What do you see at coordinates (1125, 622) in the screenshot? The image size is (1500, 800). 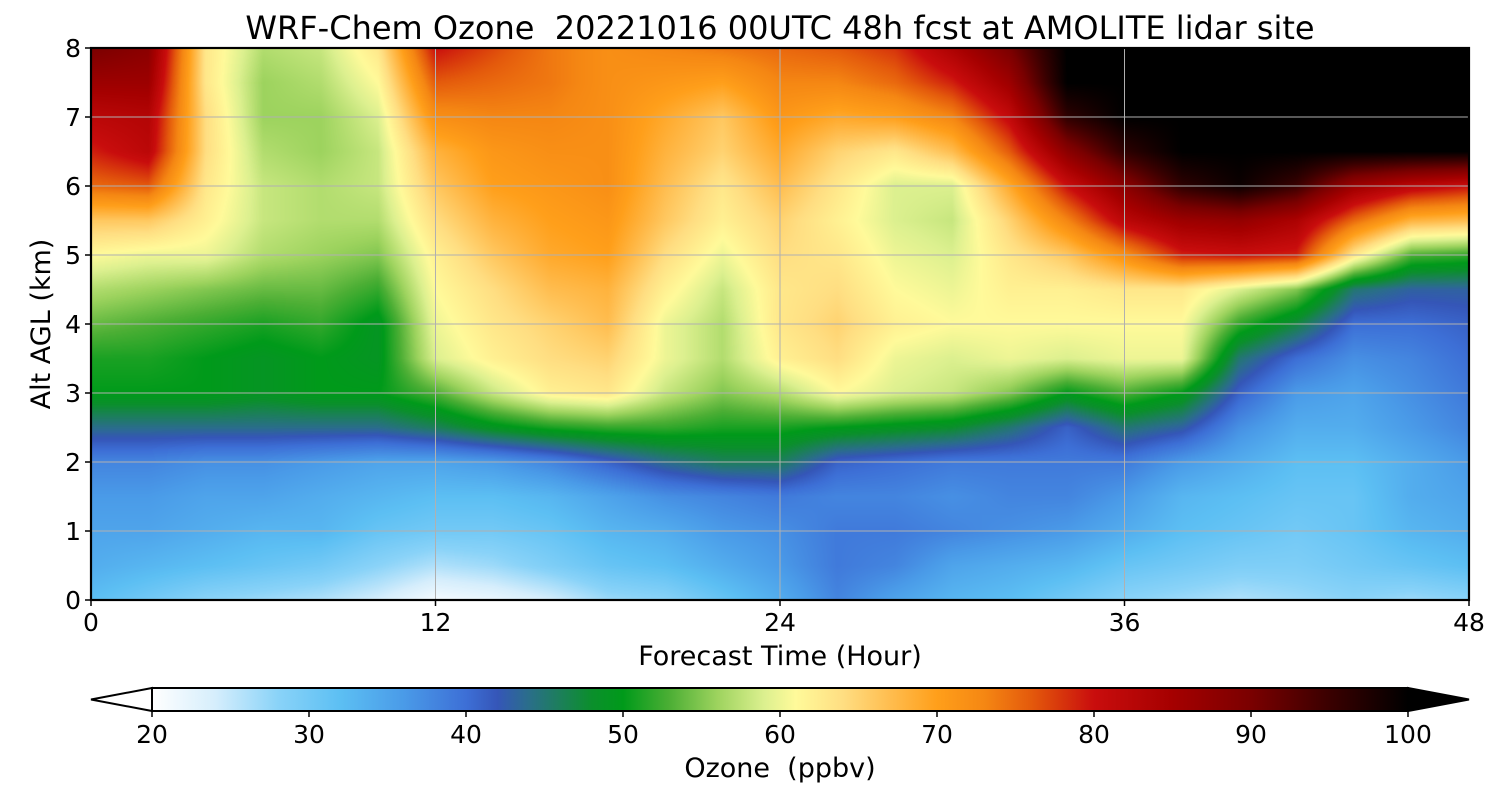 I see `x-tick-label: 36` at bounding box center [1125, 622].